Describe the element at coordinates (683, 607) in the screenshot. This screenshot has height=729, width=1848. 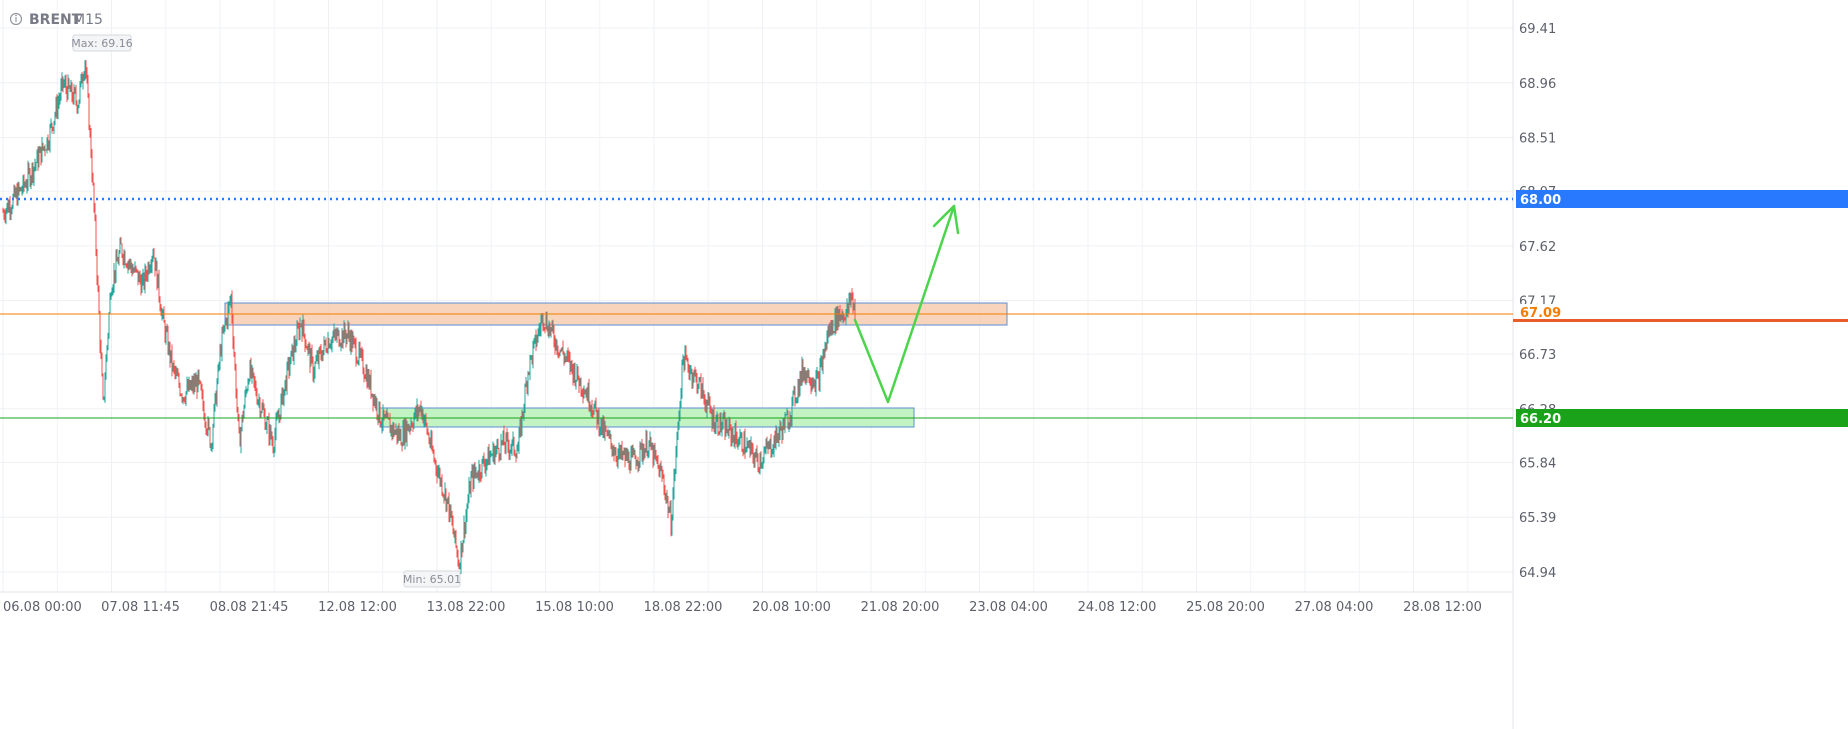
I see `time-tick-label: 18.08 22:00` at that location.